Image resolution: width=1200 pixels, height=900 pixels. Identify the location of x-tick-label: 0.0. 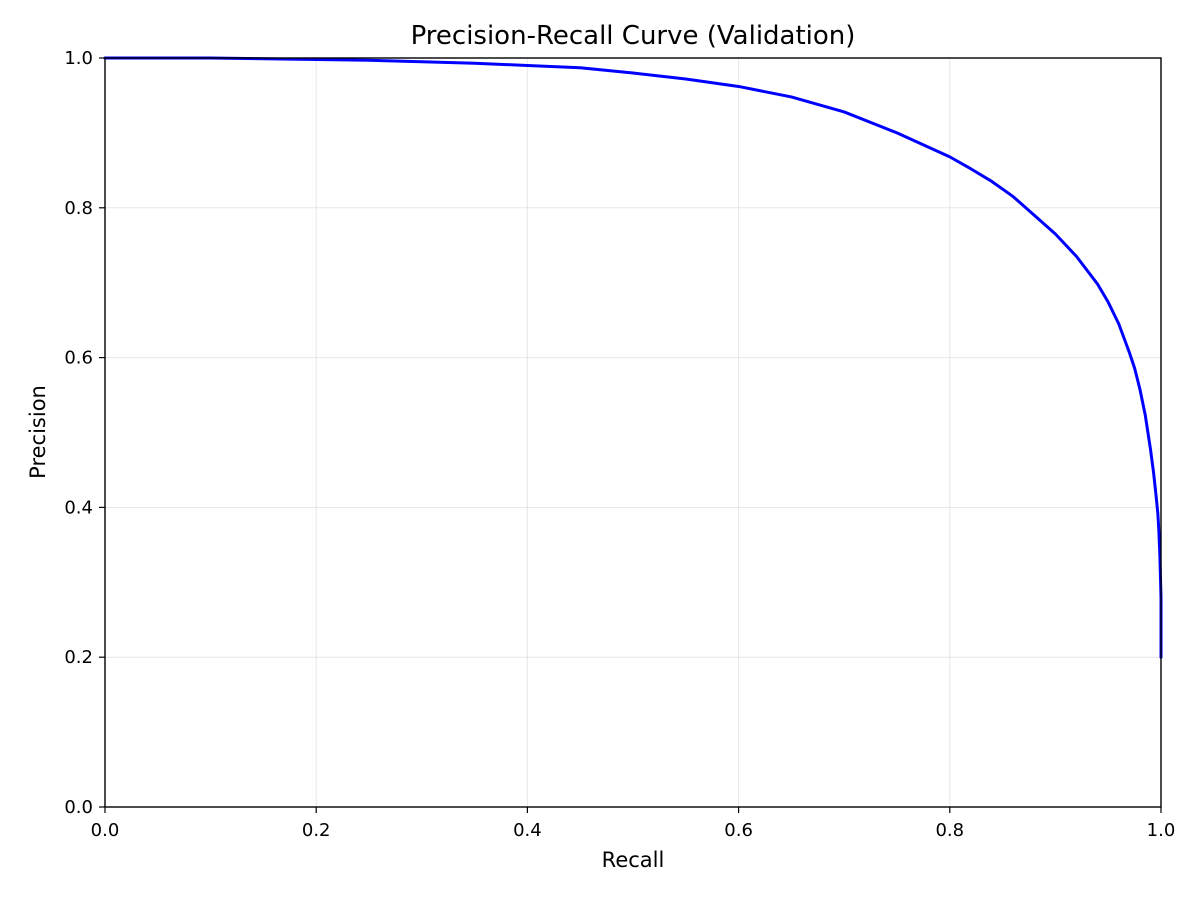
(105, 830).